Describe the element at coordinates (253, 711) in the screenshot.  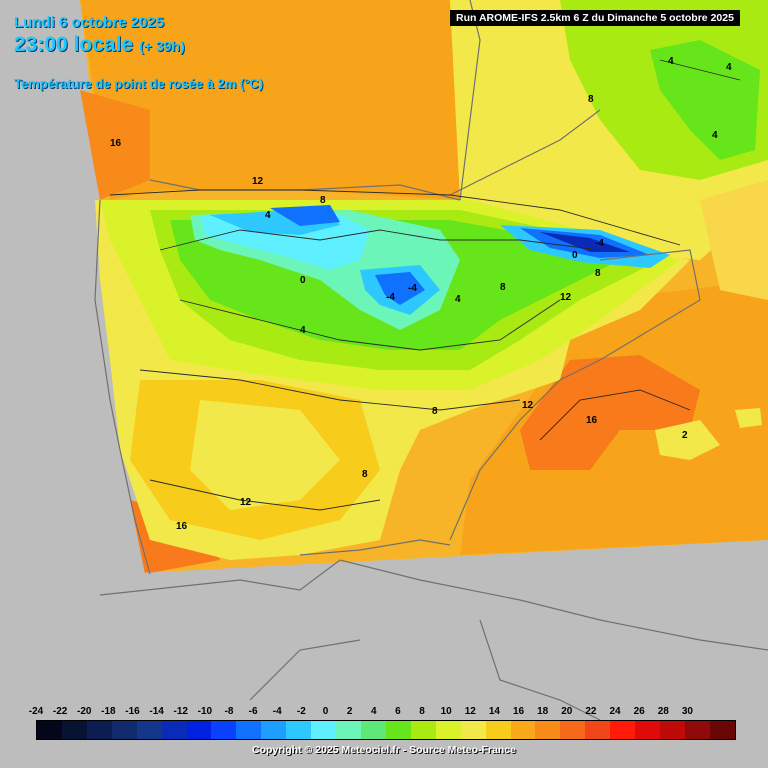
I see `legend-tick-label: -6` at that location.